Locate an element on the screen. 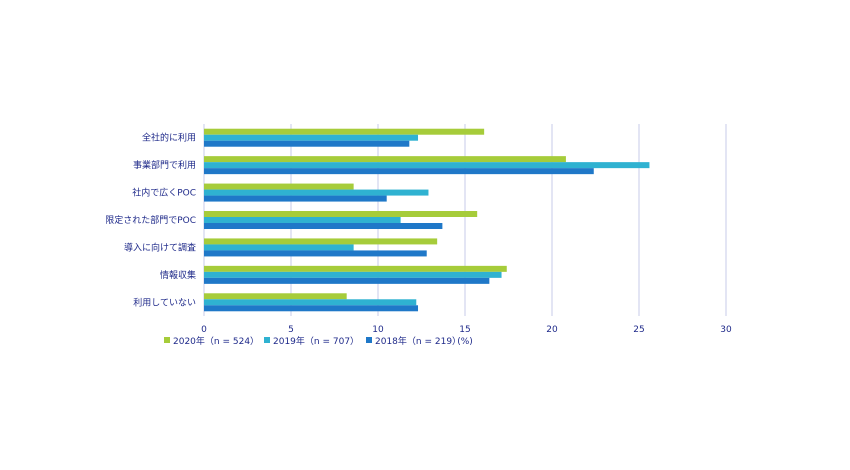 Image resolution: width=850 pixels, height=470 pixels. category-label: 社内で広くPOC is located at coordinates (164, 193).